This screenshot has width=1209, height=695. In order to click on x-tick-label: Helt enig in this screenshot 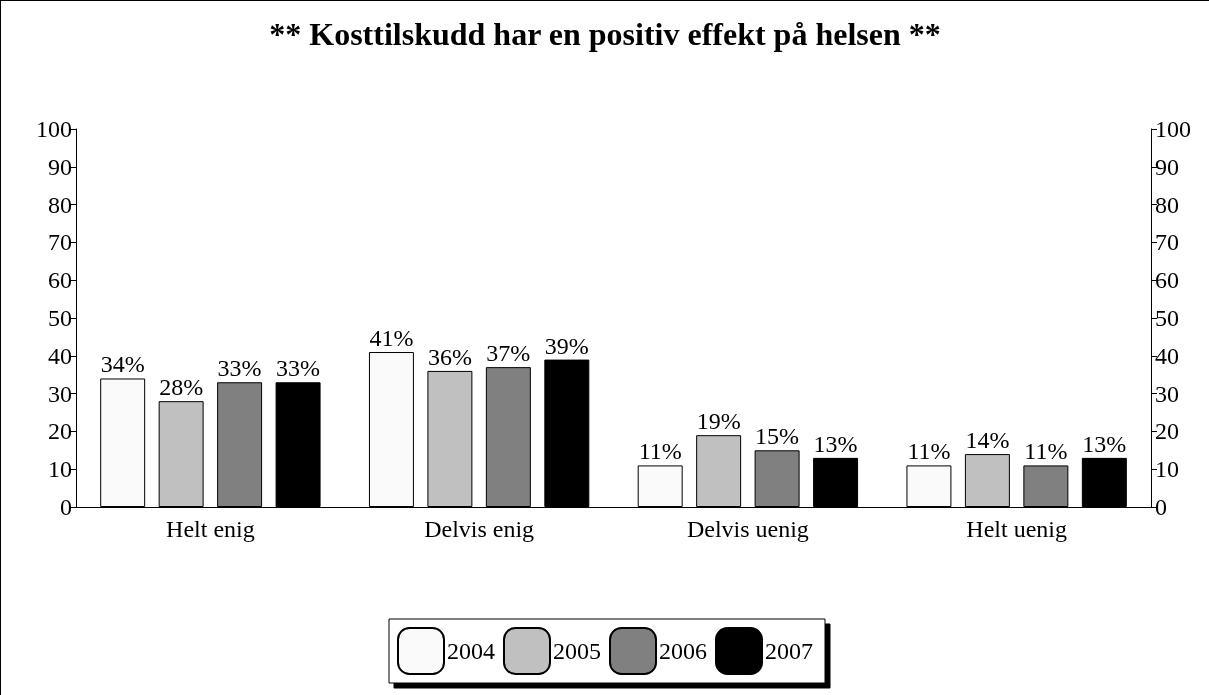, I will do `click(210, 529)`.